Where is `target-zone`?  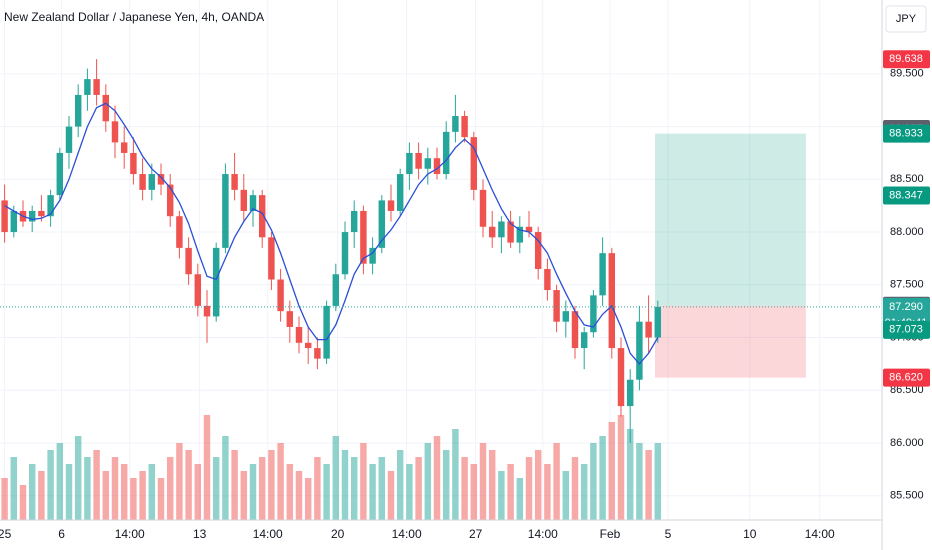 target-zone is located at coordinates (730, 219).